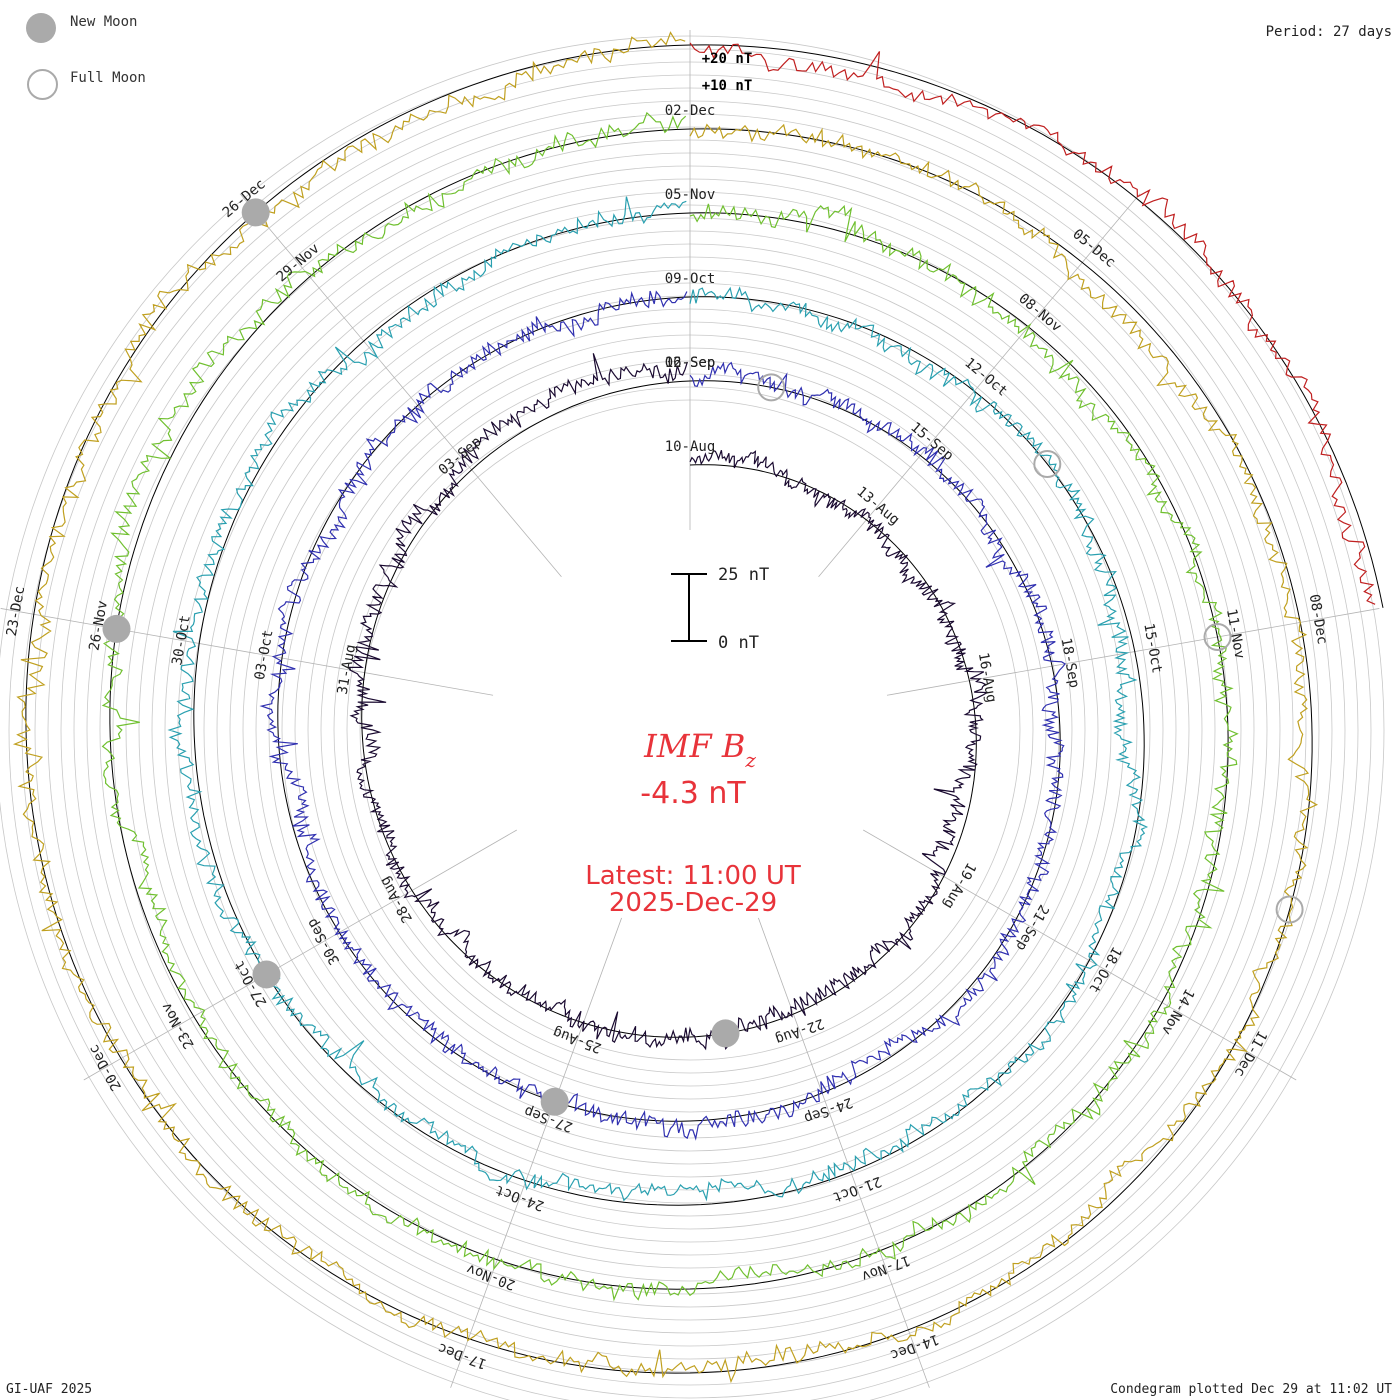 Image resolution: width=1400 pixels, height=1400 pixels. What do you see at coordinates (690, 279) in the screenshot?
I see `date-label: 09-Oct` at bounding box center [690, 279].